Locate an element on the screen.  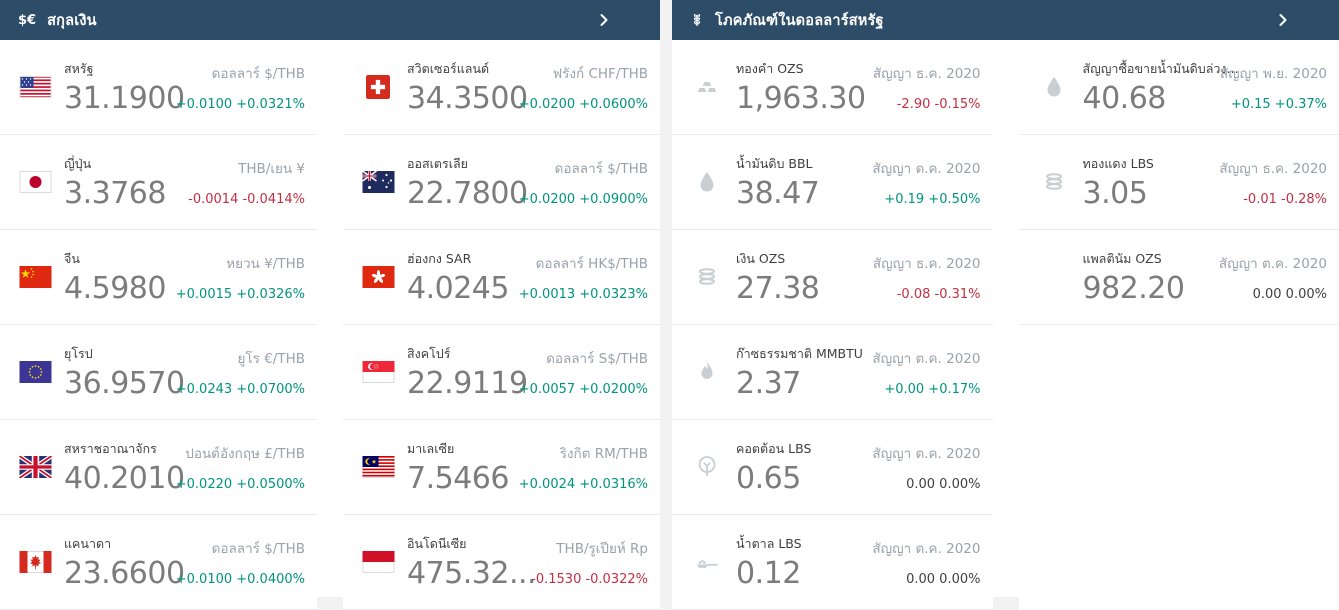
coil-icon is located at coordinates (1054, 182).